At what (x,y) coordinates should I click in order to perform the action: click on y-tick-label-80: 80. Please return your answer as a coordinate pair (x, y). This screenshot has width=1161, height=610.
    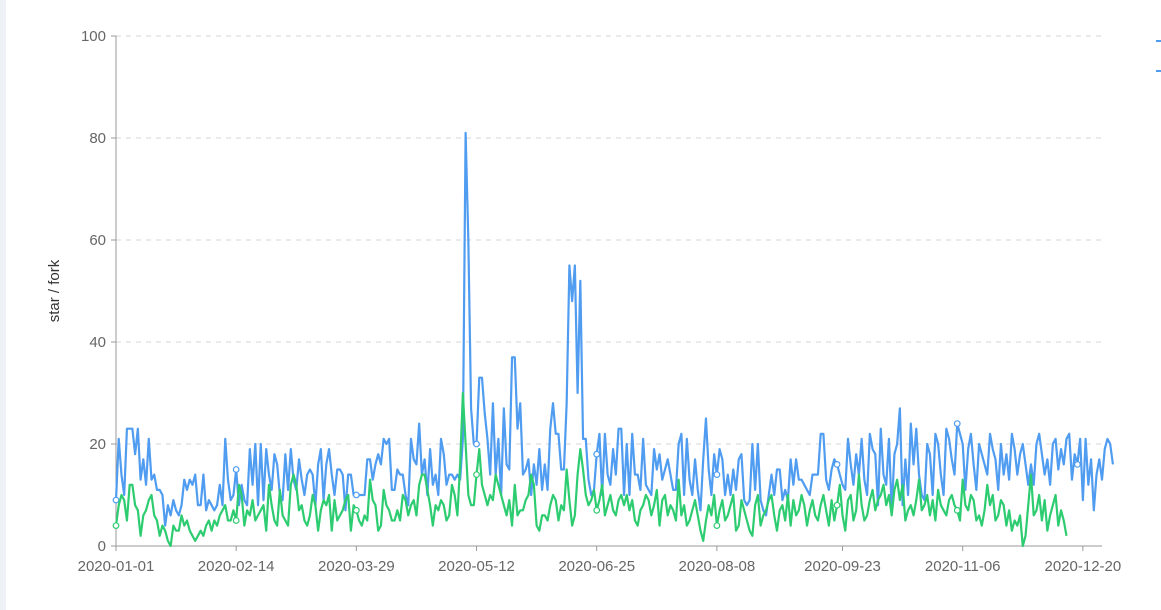
    Looking at the image, I should click on (97, 138).